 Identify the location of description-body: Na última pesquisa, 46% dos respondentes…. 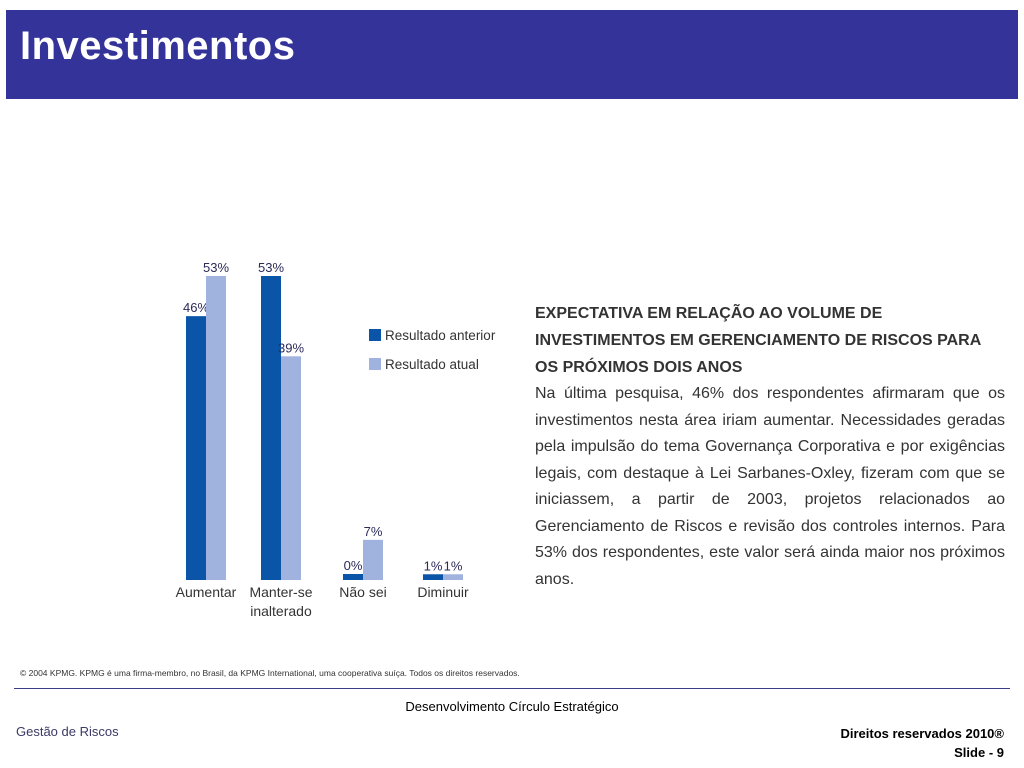
(770, 486).